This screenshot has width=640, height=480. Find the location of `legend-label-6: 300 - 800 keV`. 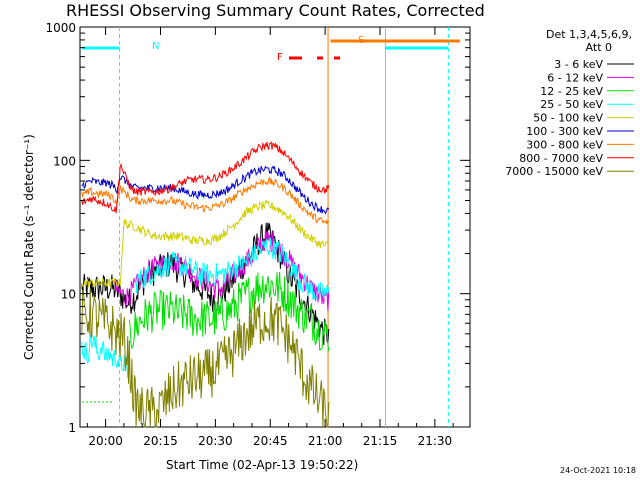

legend-label-6: 300 - 800 keV is located at coordinates (564, 144).